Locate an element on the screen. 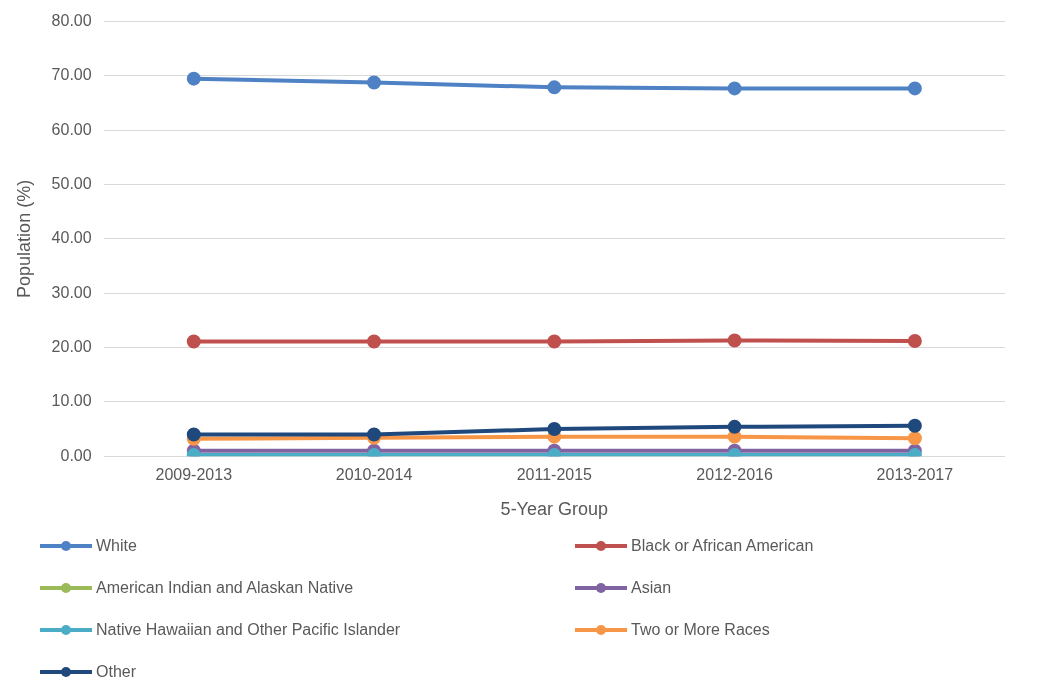  legend-label: American Indian and Alaskan Native is located at coordinates (225, 587).